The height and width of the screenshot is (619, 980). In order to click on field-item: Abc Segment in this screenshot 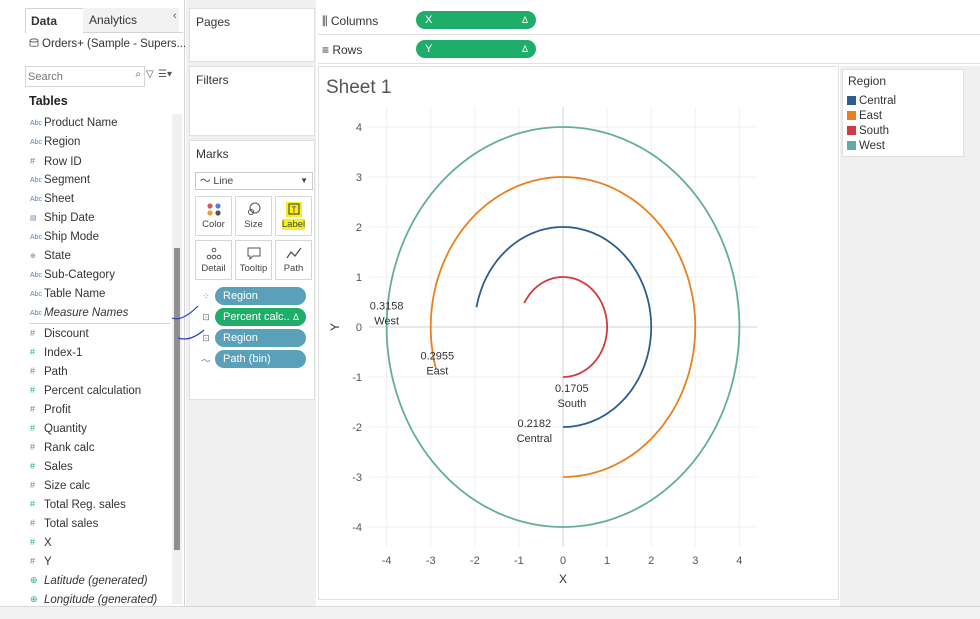, I will do `click(100, 180)`.